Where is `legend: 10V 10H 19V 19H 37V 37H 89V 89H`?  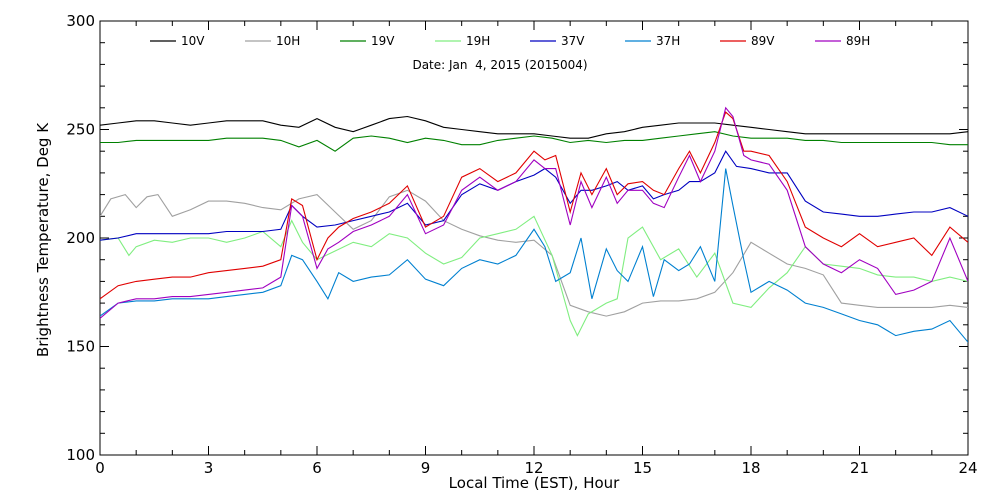 legend: 10V 10H 19V 19H 37V 37H 89V 89H is located at coordinates (510, 41).